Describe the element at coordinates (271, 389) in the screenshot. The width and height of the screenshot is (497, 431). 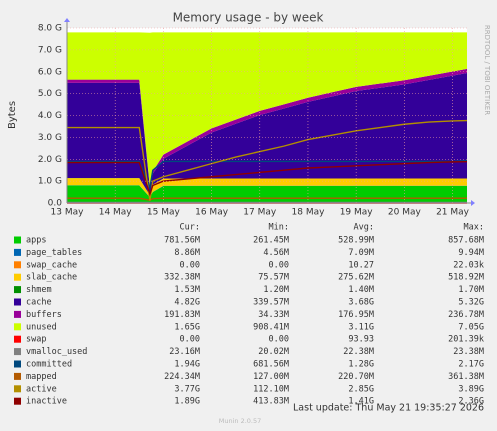
I see `legend-stat: 112.10M` at that location.